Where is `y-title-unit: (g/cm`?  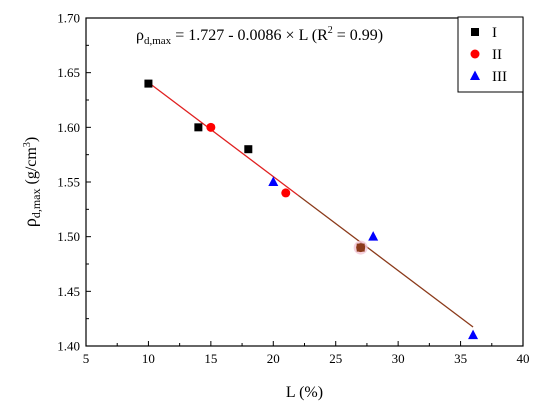 y-title-unit: (g/cm is located at coordinates (31, 168).